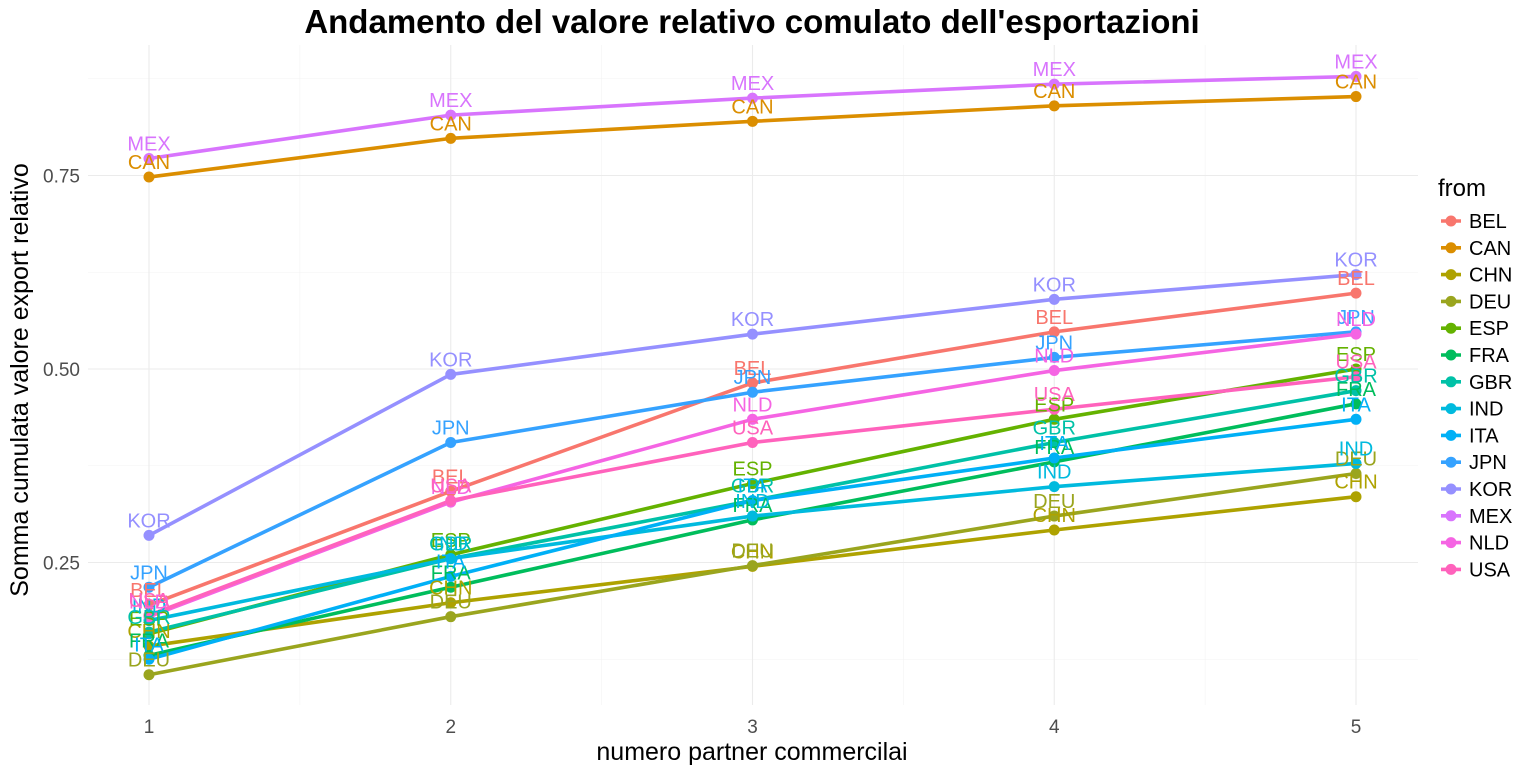 Image resolution: width=1536 pixels, height=773 pixels. I want to click on legend-label-ita: ITA, so click(1484, 436).